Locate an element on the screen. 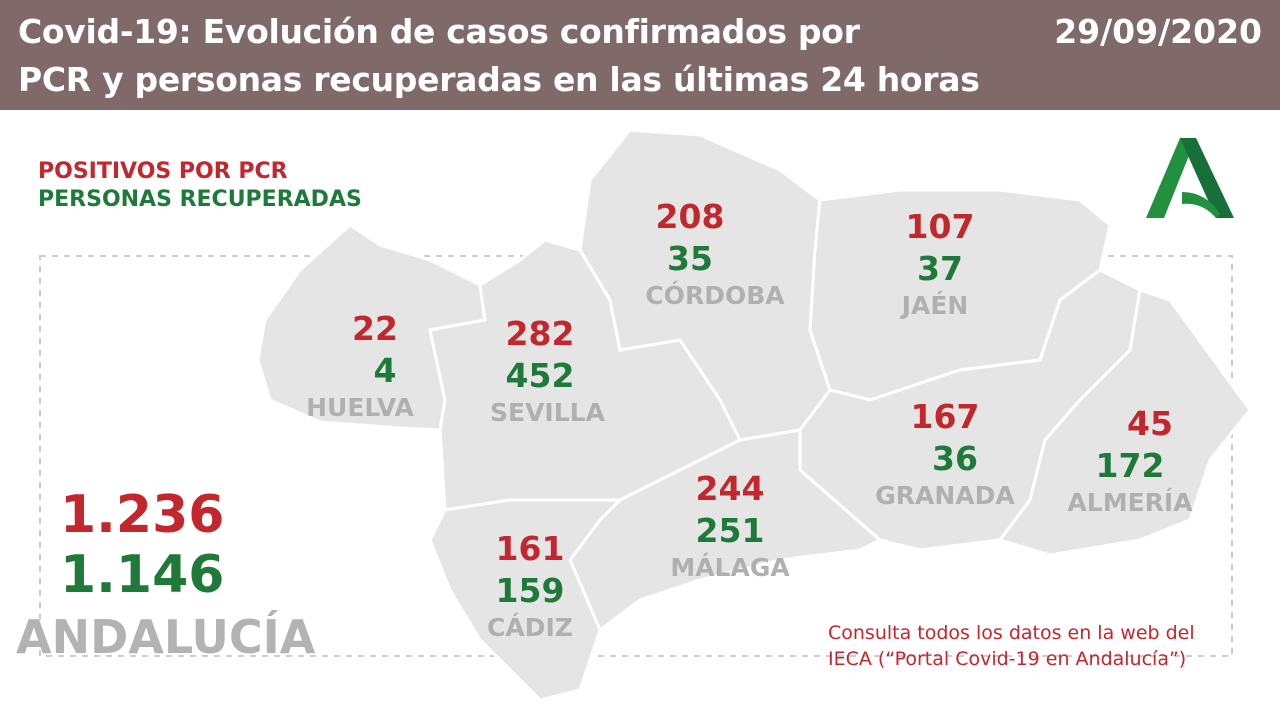  legend-recovered: PERSONAS RECUPERADAS is located at coordinates (200, 199).